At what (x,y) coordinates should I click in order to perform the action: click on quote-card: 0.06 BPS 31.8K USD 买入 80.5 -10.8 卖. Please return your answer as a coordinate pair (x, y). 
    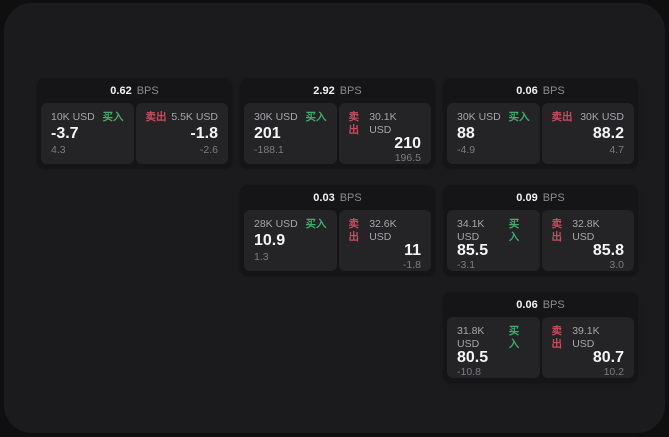
    Looking at the image, I should click on (540, 337).